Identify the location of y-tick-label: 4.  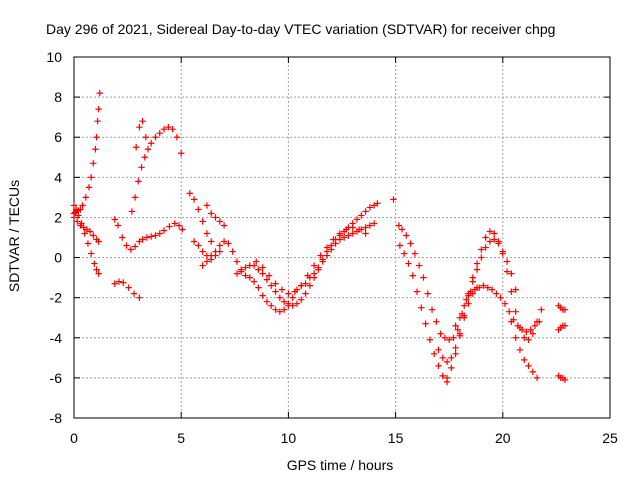
(58, 177).